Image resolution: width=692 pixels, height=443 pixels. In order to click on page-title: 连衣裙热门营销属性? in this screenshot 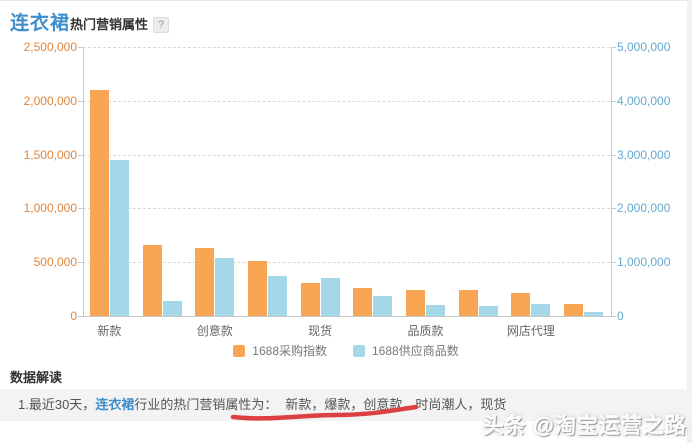, I will do `click(90, 21)`.